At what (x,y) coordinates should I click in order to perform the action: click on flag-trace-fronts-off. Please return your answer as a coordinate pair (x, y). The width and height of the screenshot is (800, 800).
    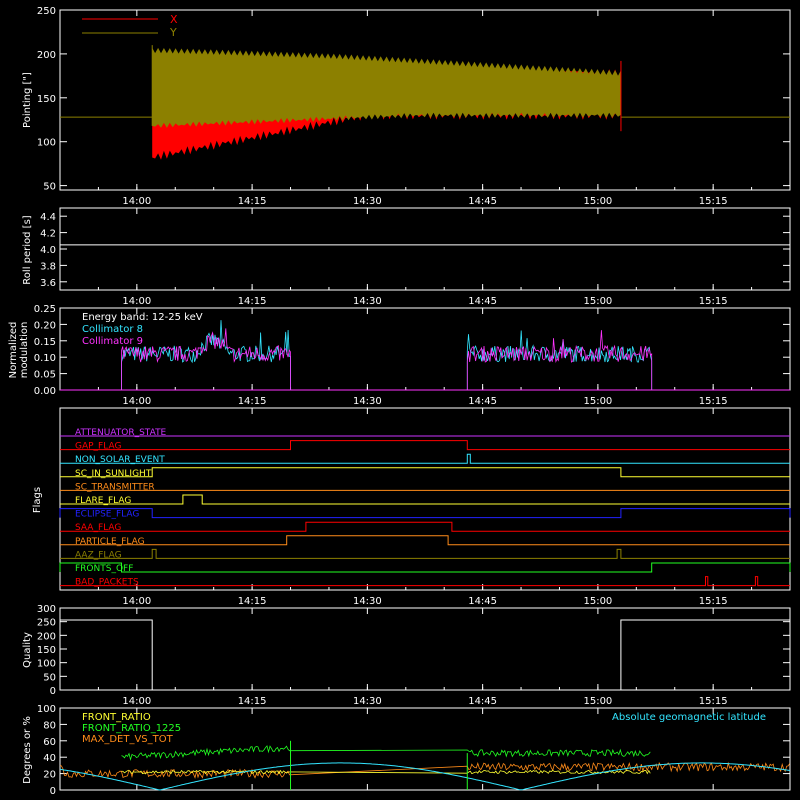
    Looking at the image, I should click on (425, 567).